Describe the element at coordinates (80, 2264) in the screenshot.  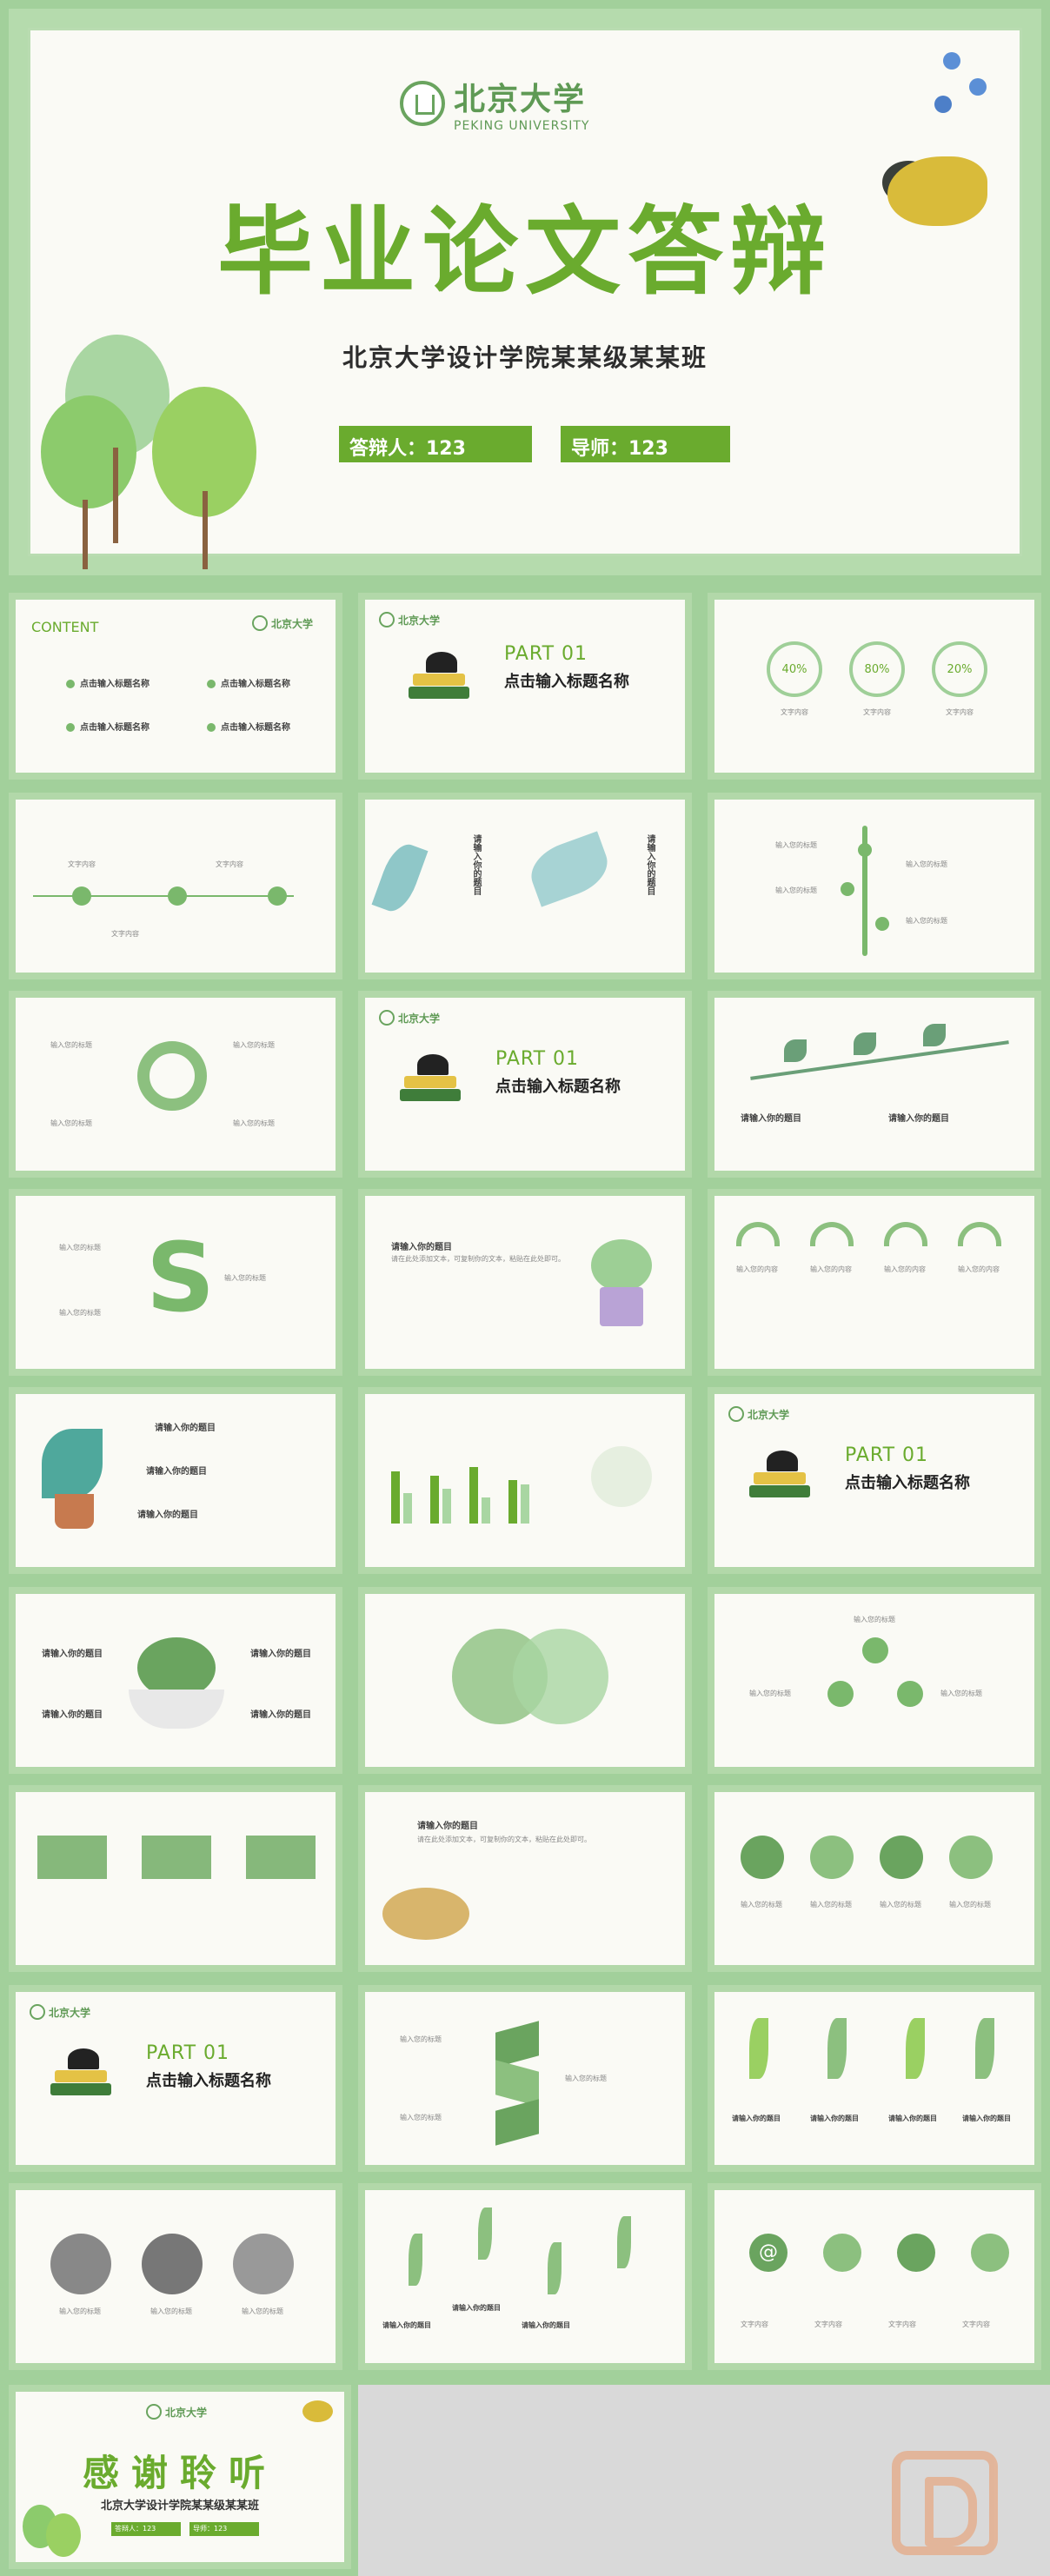
I see `photo-circle` at that location.